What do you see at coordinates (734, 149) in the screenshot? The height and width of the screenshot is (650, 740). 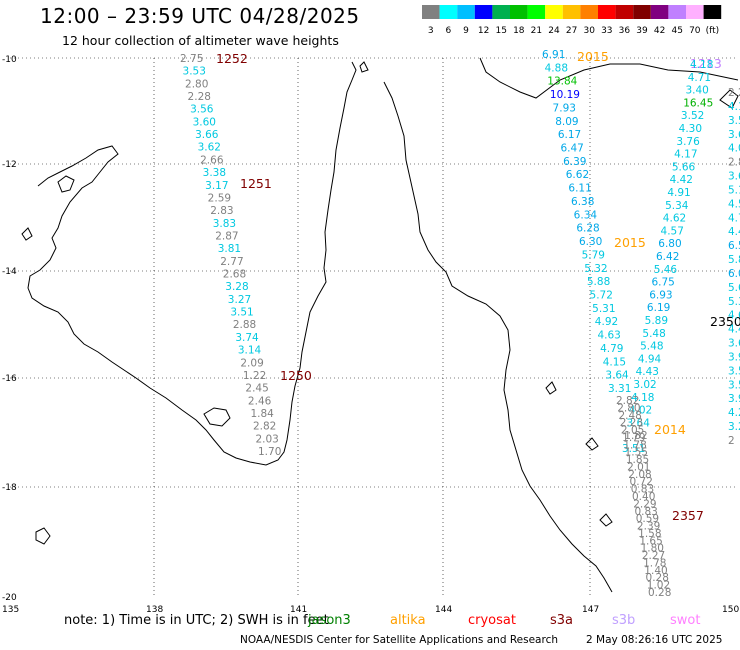 I see `wave-height-value: 4.04` at bounding box center [734, 149].